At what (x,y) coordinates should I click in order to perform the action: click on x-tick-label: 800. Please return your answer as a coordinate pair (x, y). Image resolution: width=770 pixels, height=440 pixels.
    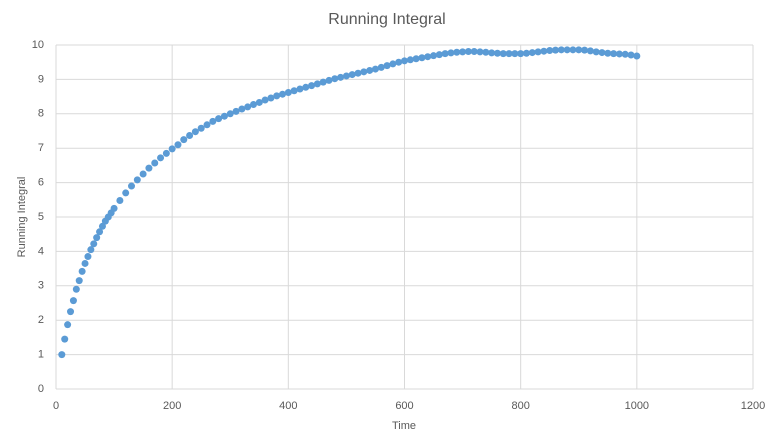
    Looking at the image, I should click on (520, 406).